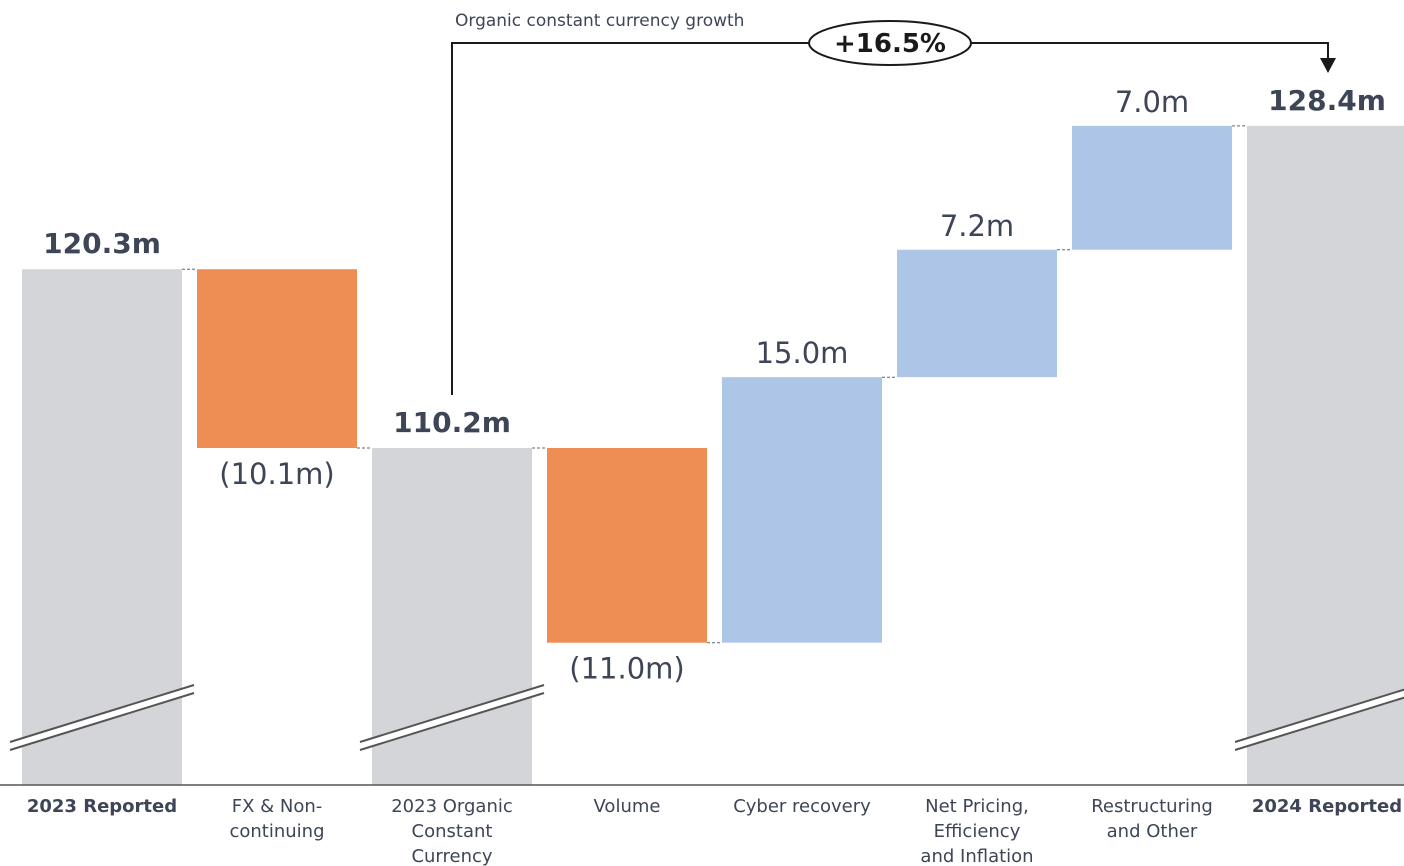  What do you see at coordinates (102, 721) in the screenshot?
I see `axis-break-line-0-b` at bounding box center [102, 721].